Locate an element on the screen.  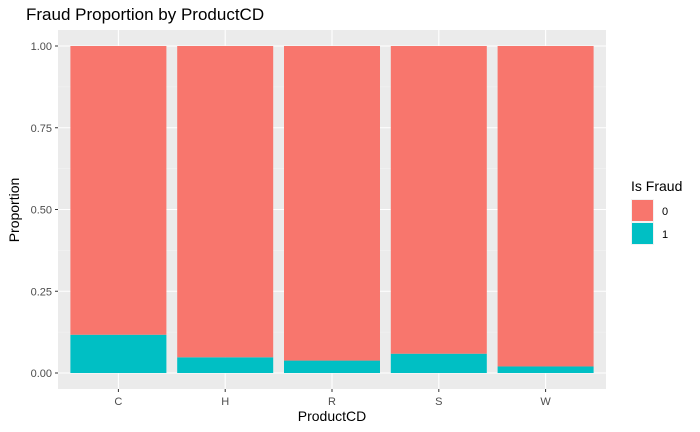
y-tick-label: 0.25 is located at coordinates (41, 292).